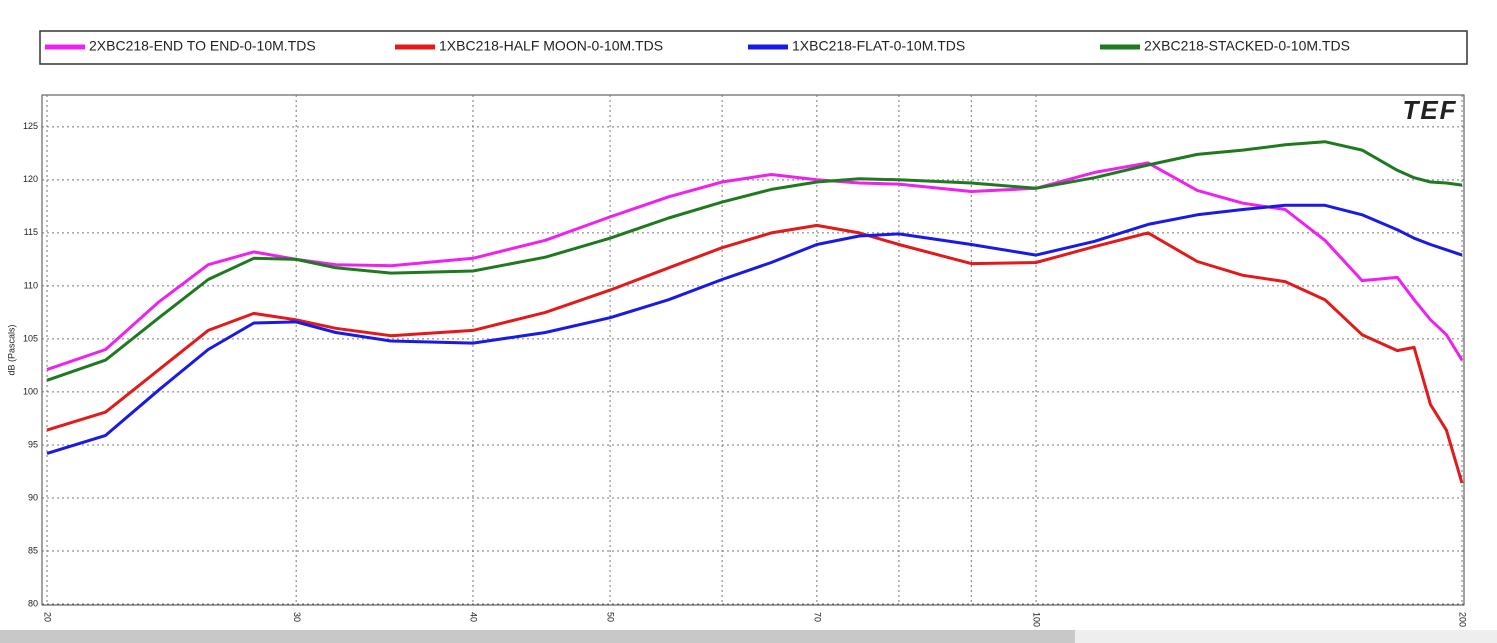 The image size is (1497, 643). I want to click on y-tick-label: 105, so click(30, 338).